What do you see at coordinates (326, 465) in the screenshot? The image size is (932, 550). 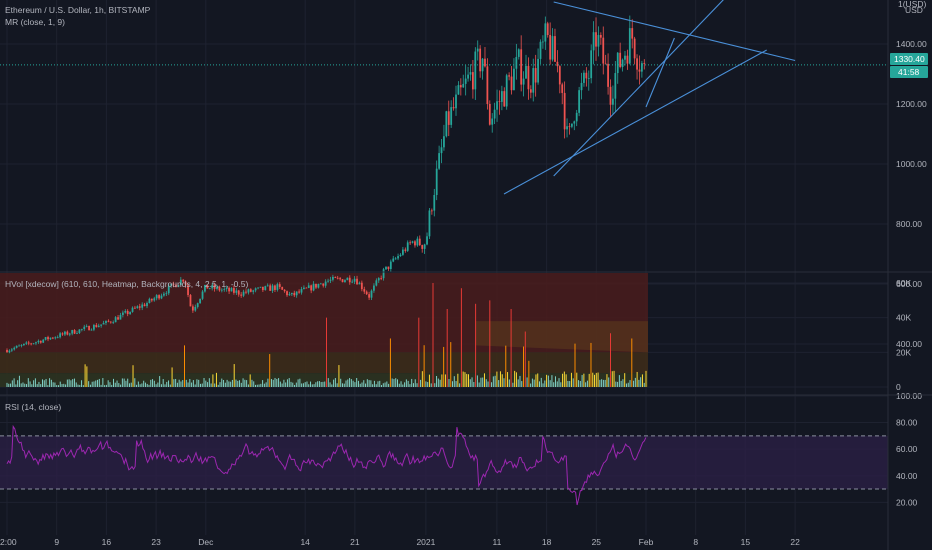 I see `rsi-line` at bounding box center [326, 465].